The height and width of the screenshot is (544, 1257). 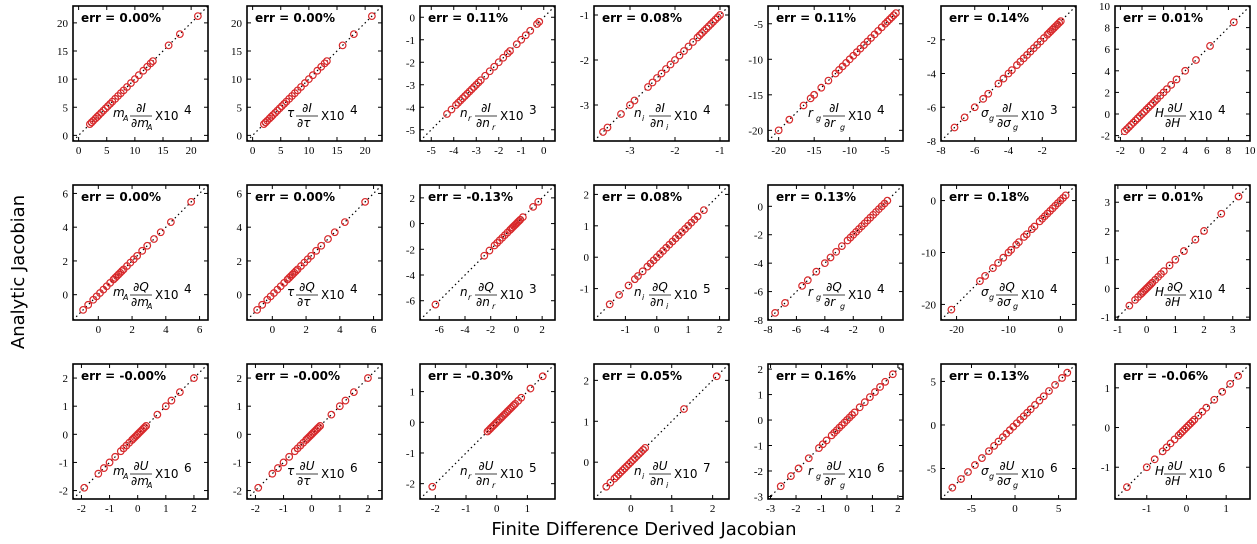 What do you see at coordinates (989, 376) in the screenshot?
I see `error-label: err = 0.13%` at bounding box center [989, 376].